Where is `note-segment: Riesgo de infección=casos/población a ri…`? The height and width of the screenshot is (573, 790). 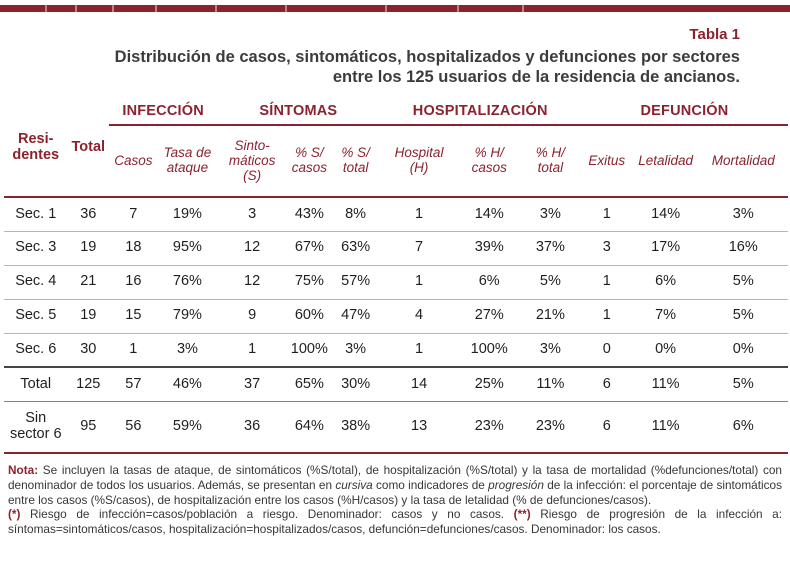
note-segment: Riesgo de infección=casos/población a ri… is located at coordinates (267, 514).